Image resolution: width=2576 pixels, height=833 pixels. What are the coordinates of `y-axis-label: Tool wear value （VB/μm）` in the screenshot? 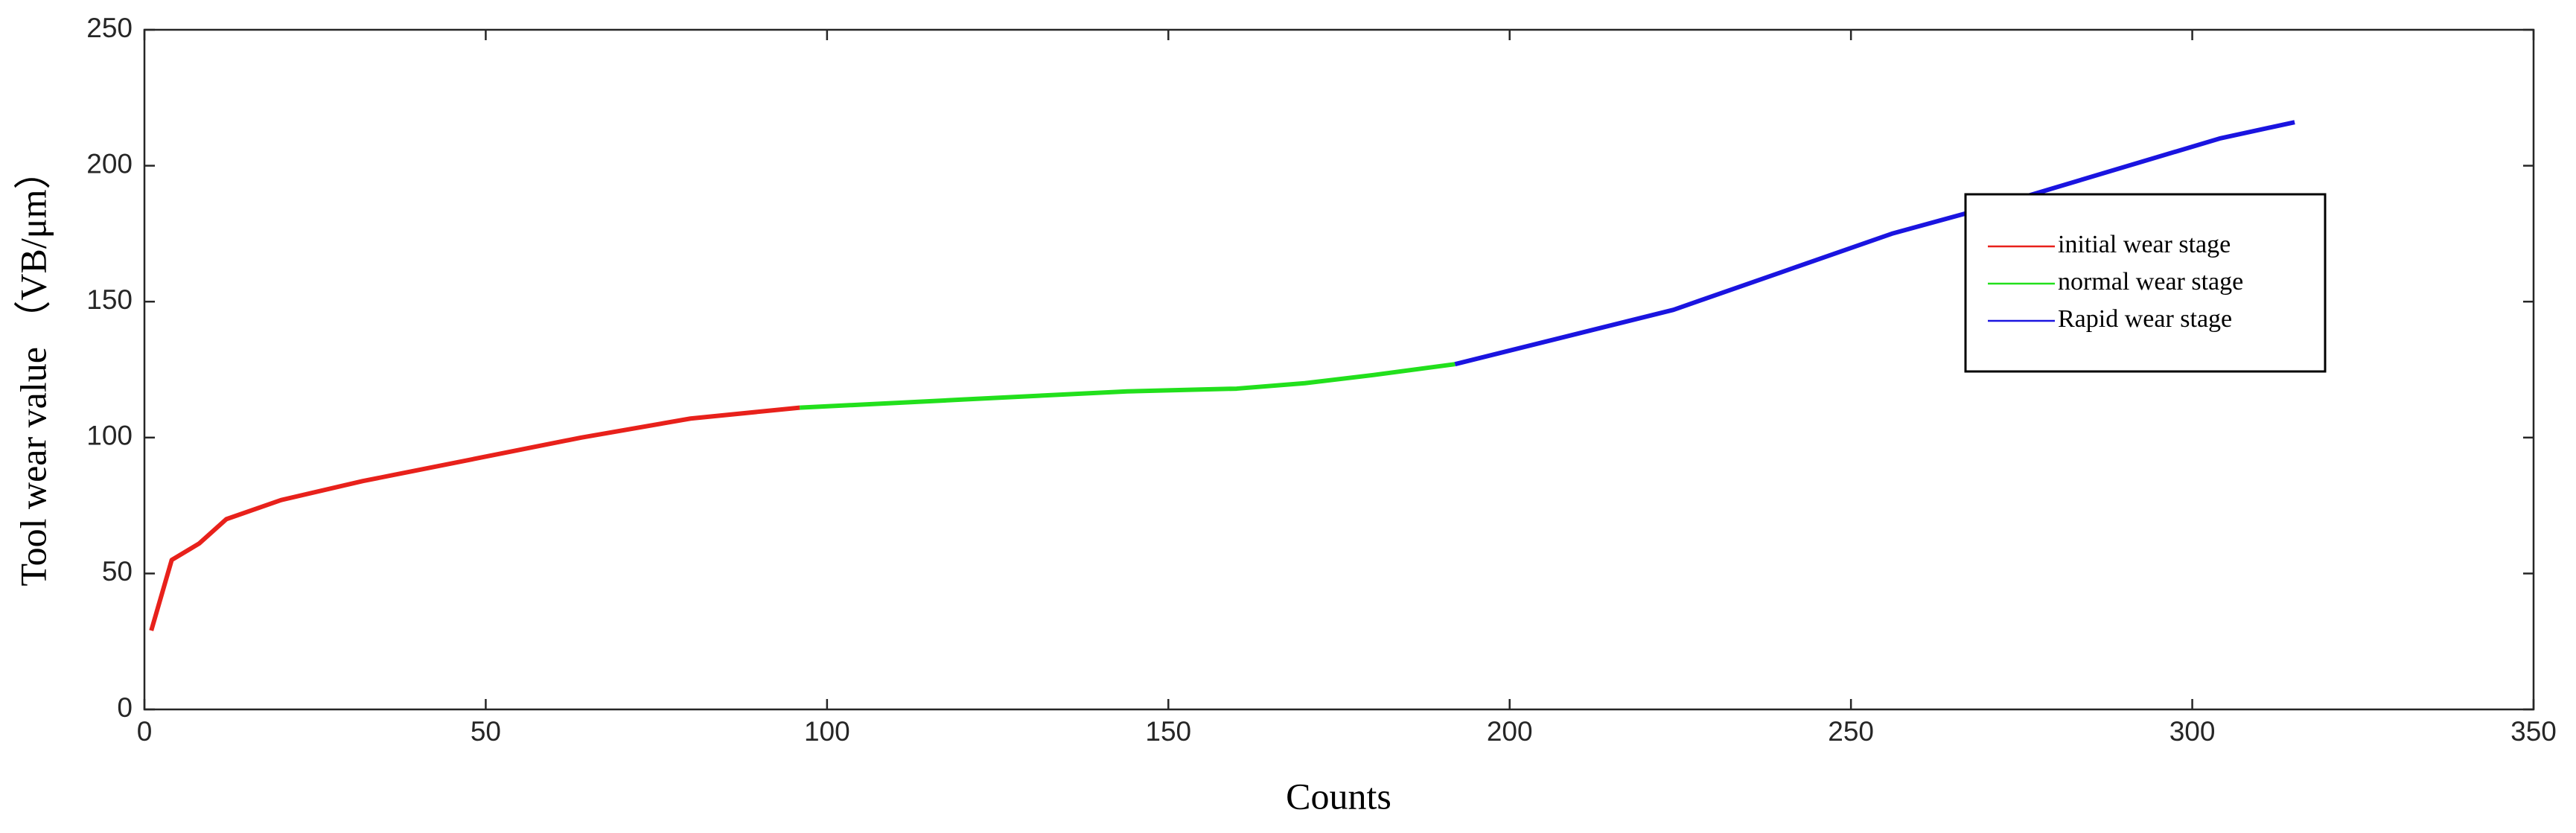 It's located at (33, 370).